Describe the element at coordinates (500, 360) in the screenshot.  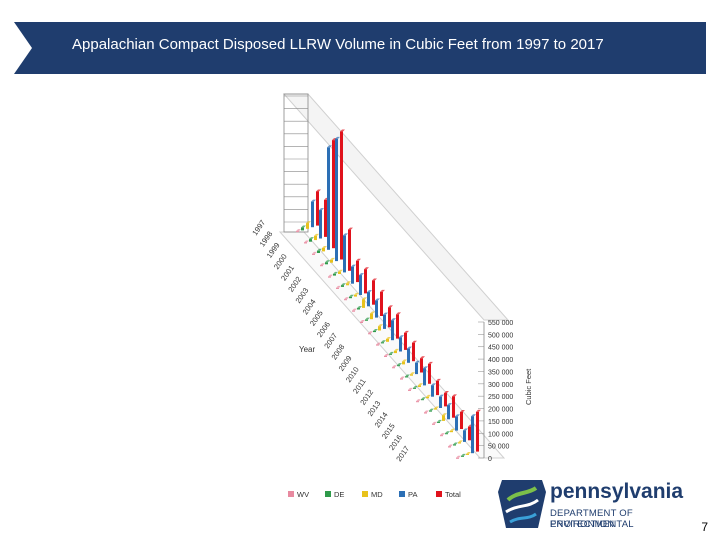
I see `y-tick-label: 400 000` at that location.